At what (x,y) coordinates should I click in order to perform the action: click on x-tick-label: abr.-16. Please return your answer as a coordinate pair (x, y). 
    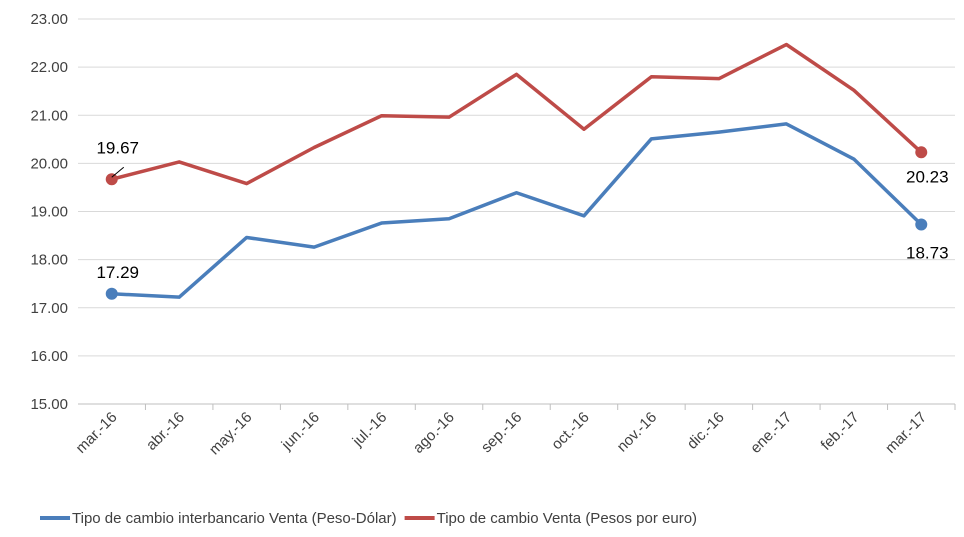
    Looking at the image, I should click on (165, 431).